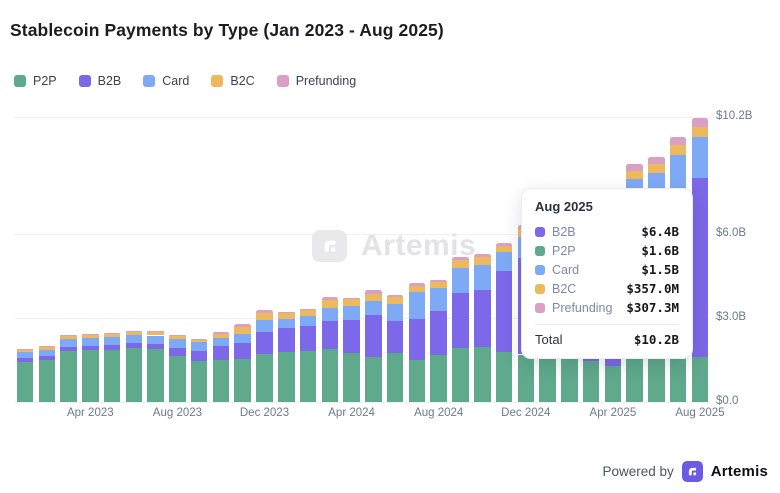  Describe the element at coordinates (286, 201) in the screenshot. I see `bar-jan-2024` at that location.